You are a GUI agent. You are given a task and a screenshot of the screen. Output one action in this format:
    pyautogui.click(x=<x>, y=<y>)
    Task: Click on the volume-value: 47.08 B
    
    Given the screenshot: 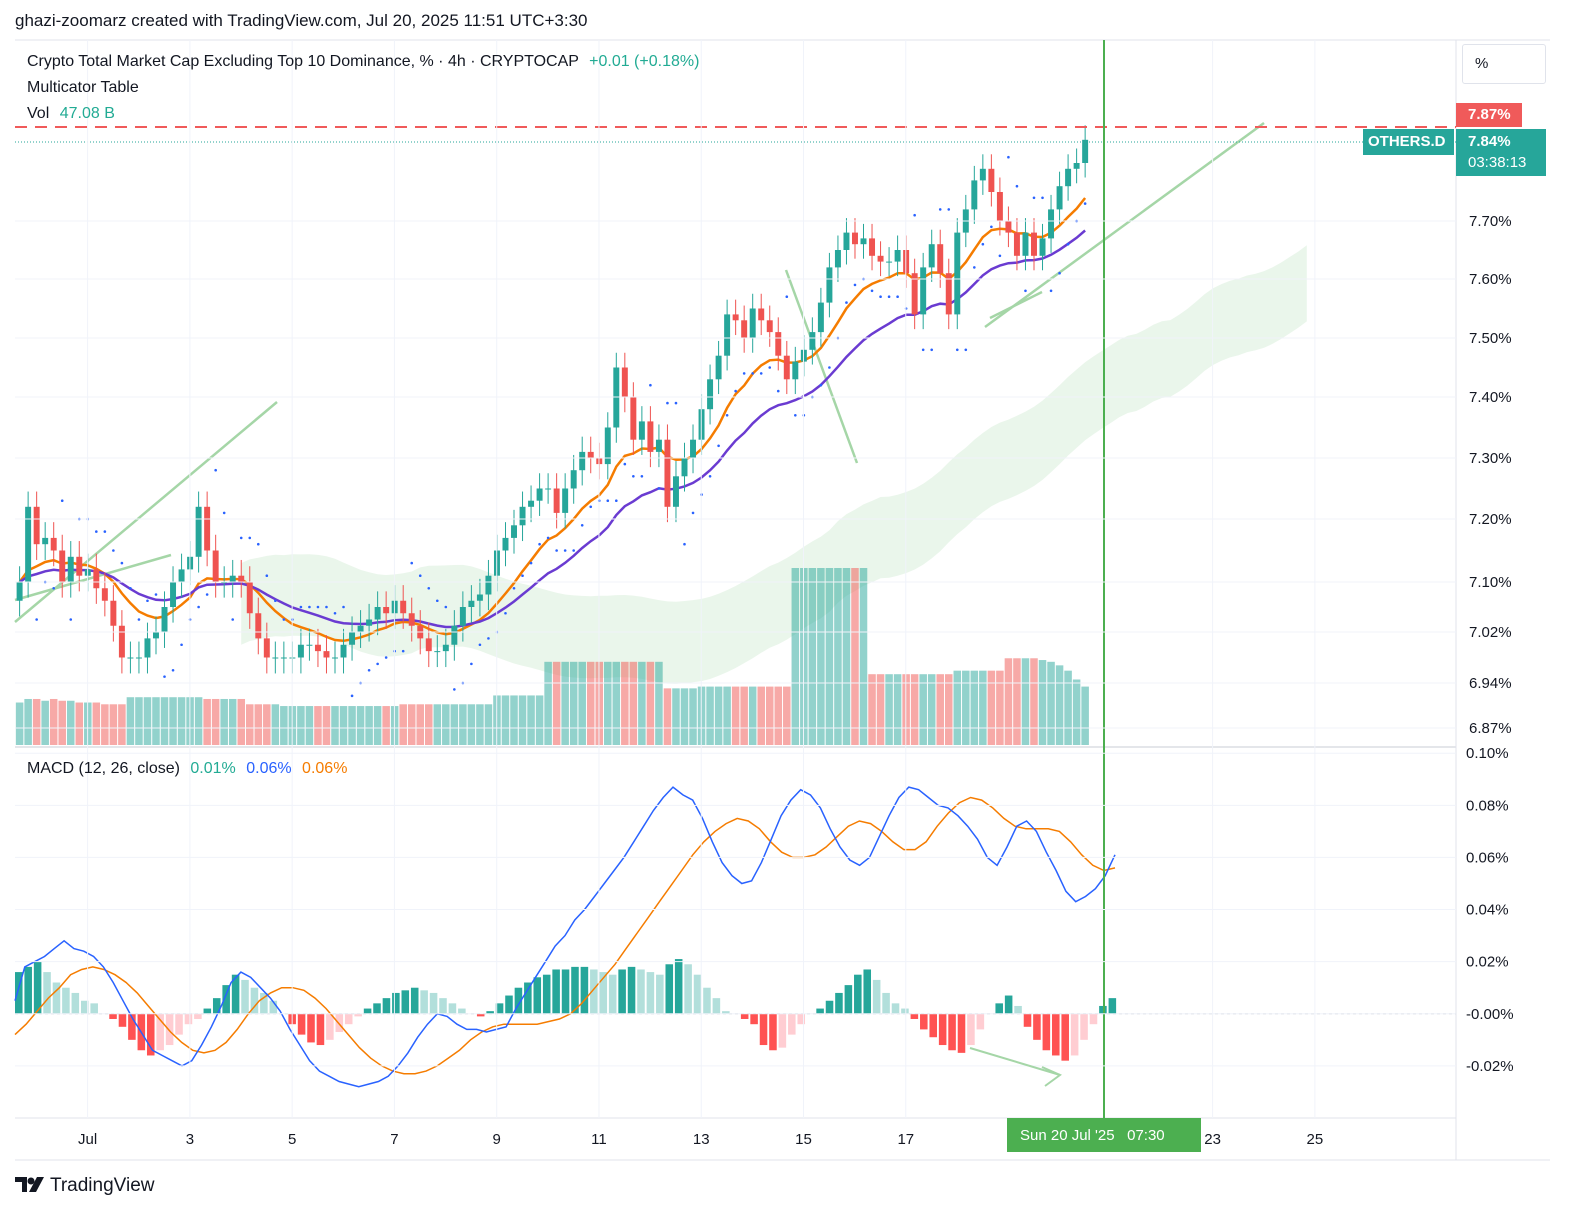 What is the action you would take?
    pyautogui.click(x=87, y=113)
    